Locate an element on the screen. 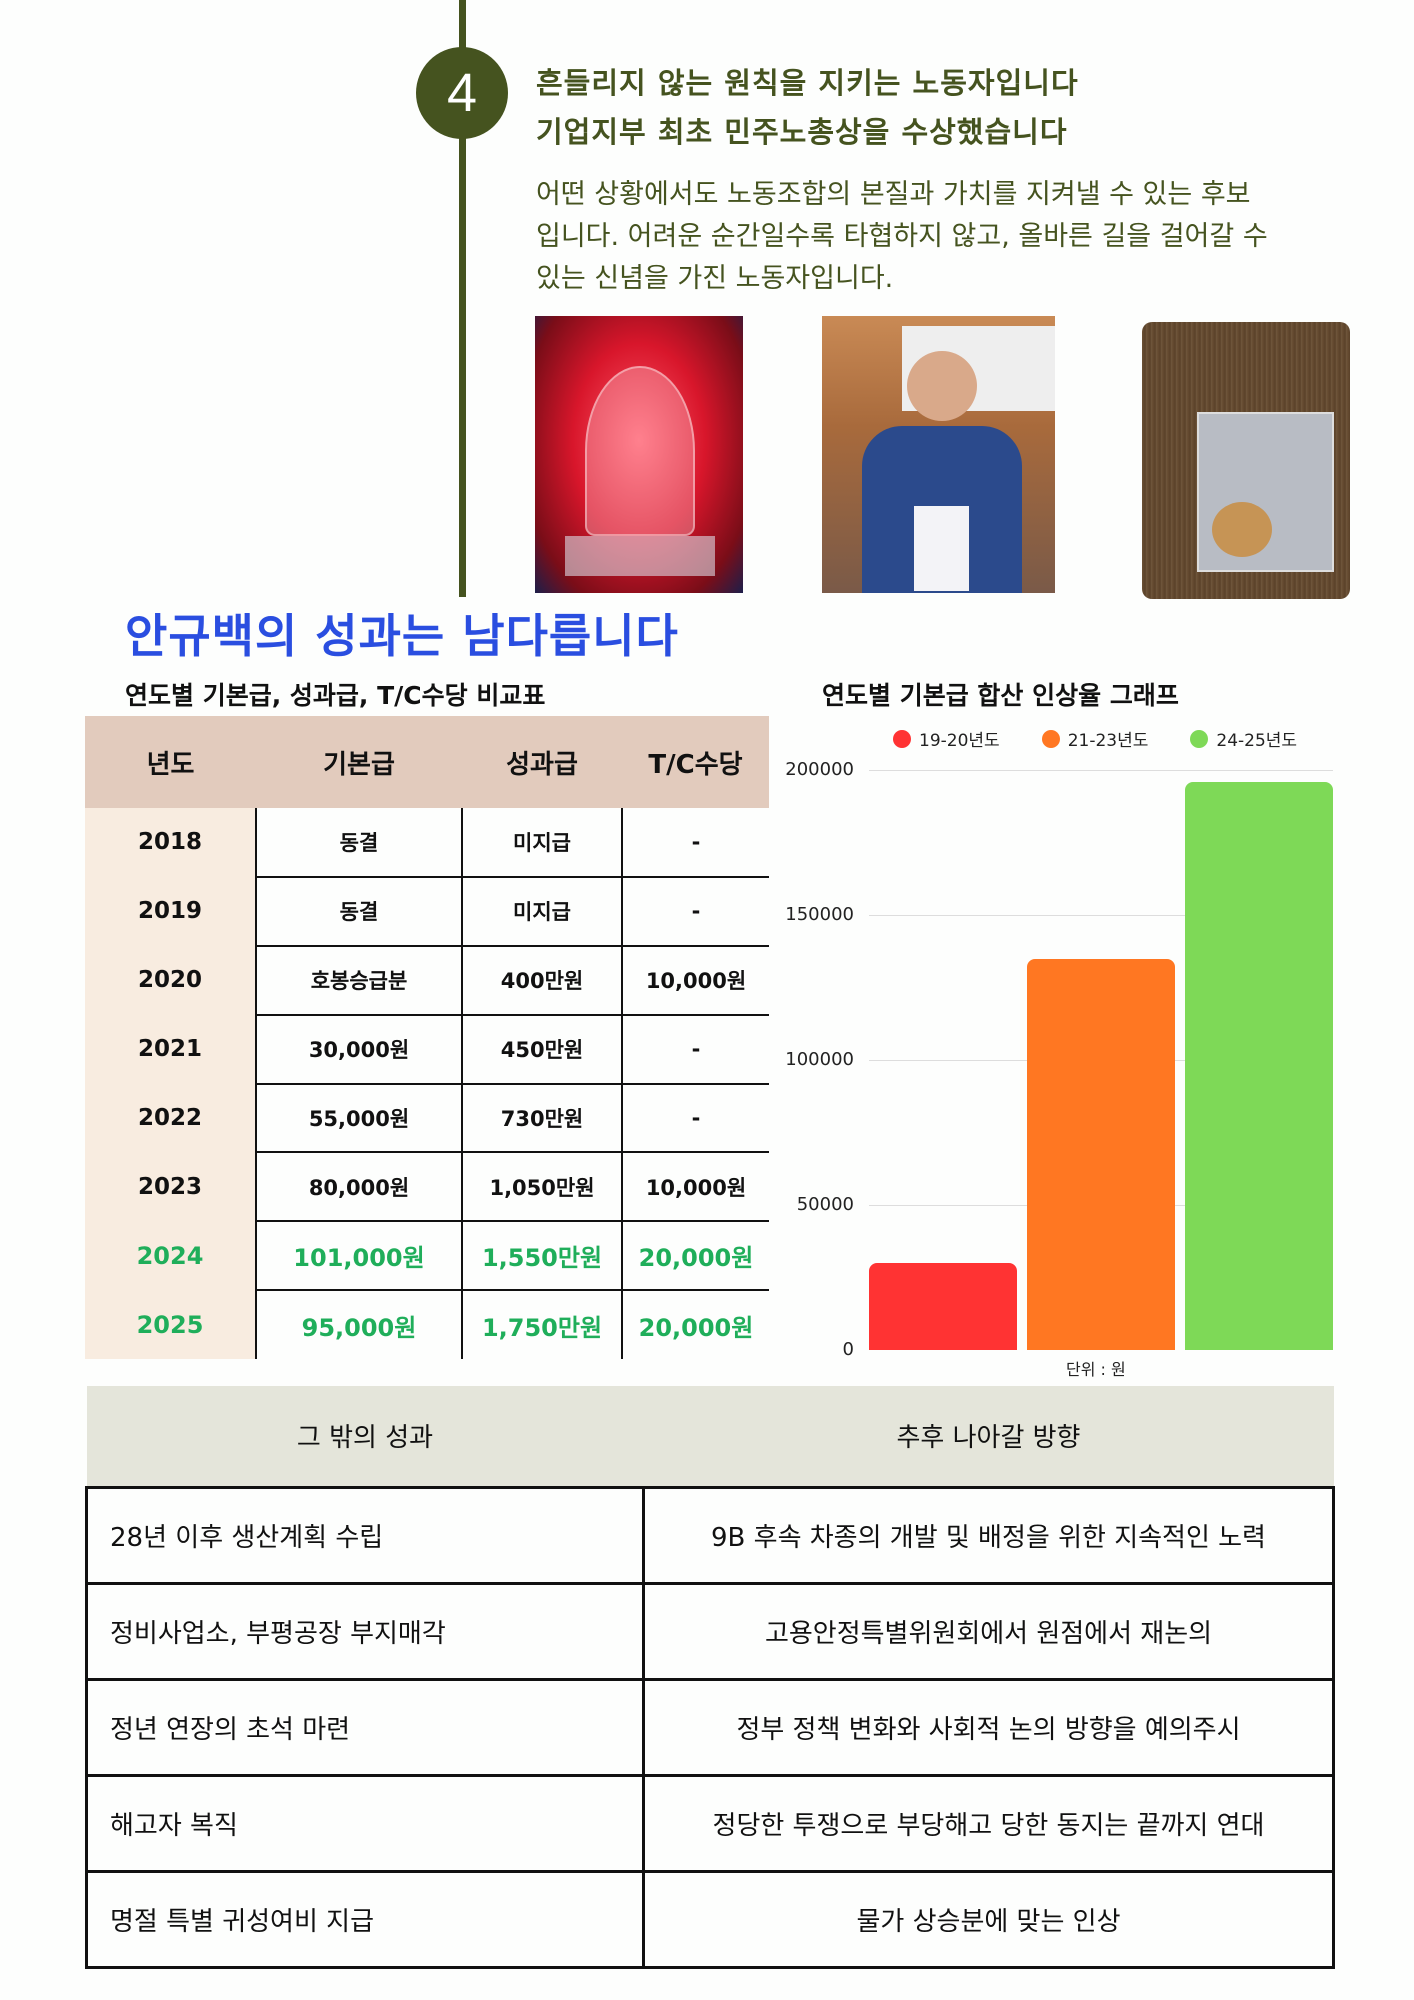  bottom-table-header-row: 그 밖의 성과 추후 나아갈 방향 is located at coordinates (710, 1437).